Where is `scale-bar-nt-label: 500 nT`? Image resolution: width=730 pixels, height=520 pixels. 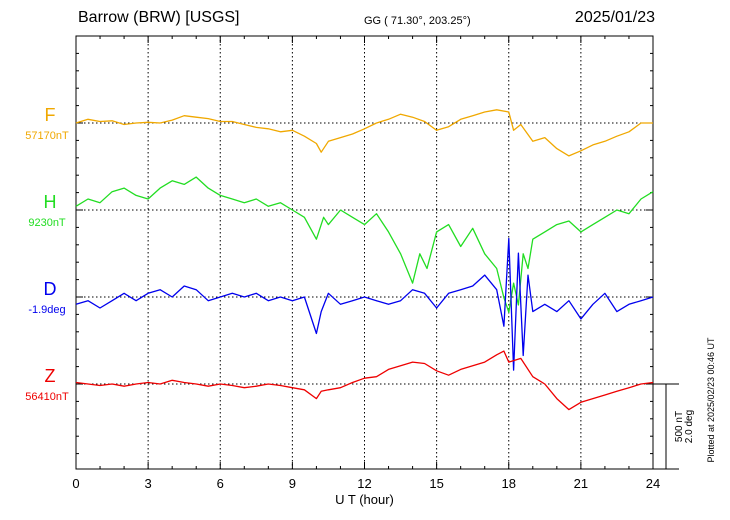
scale-bar-nt-label: 500 nT is located at coordinates (679, 426).